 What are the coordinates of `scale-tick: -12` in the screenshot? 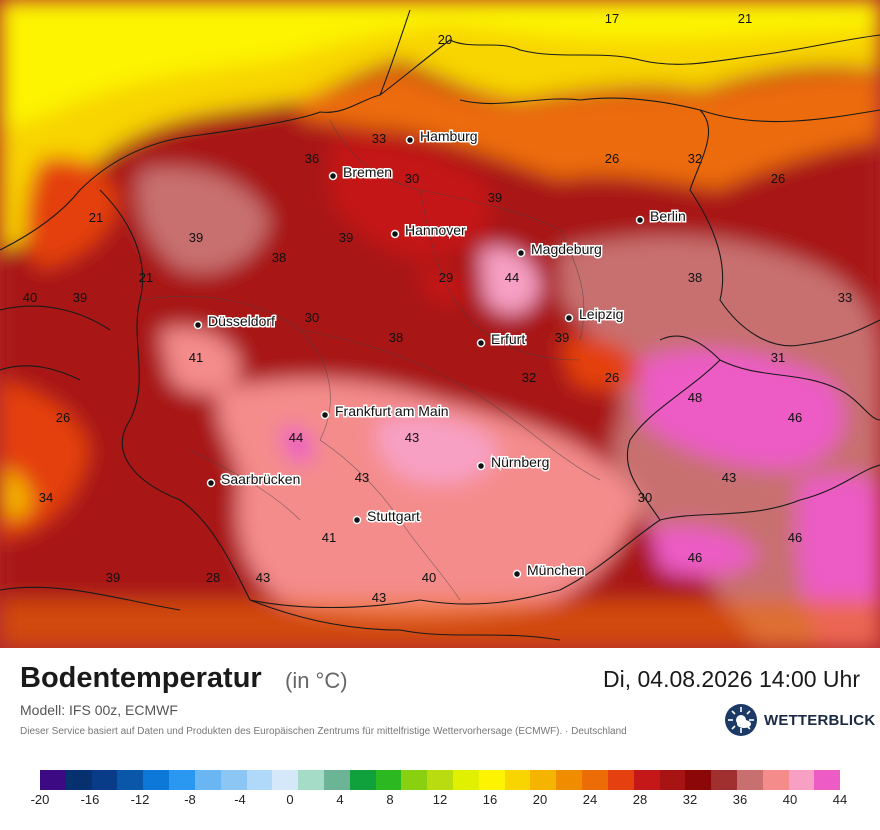 It's located at (140, 799).